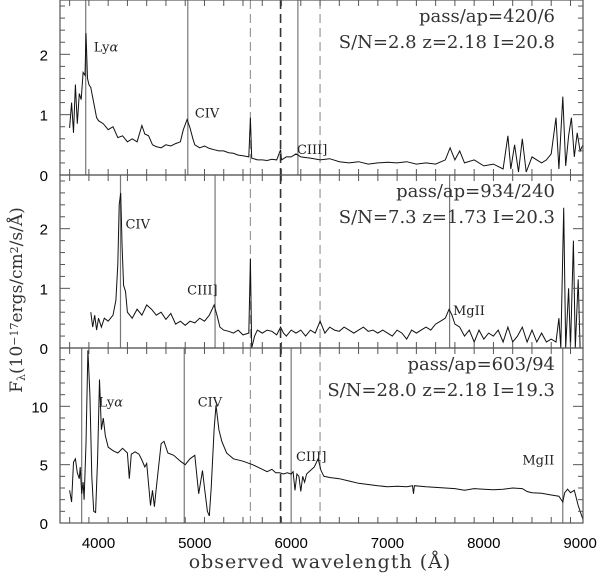  What do you see at coordinates (320, 562) in the screenshot?
I see `x-axis-label: observed wavelength (Å)` at bounding box center [320, 562].